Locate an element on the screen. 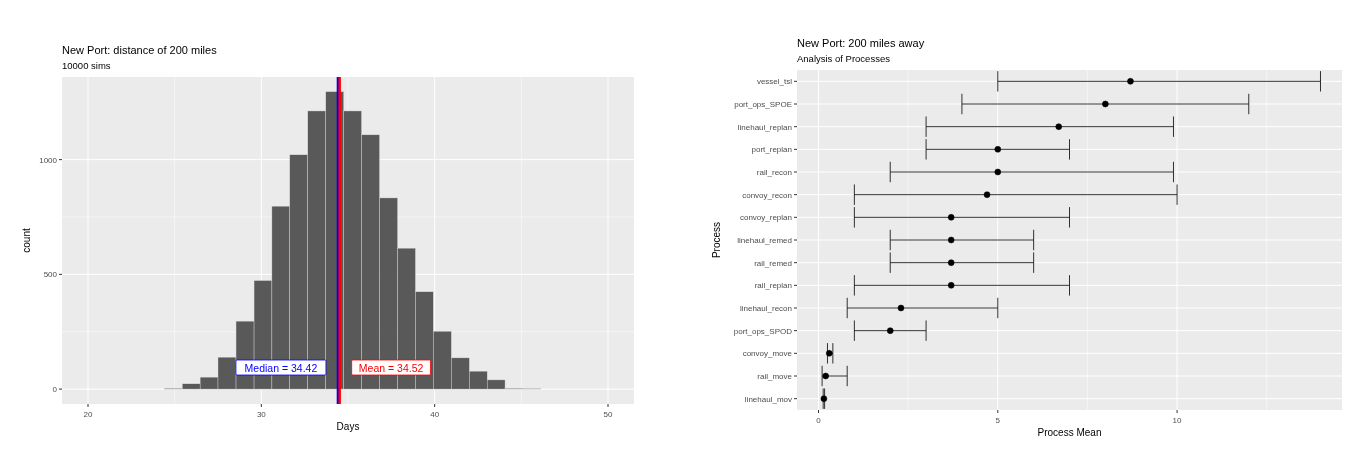 The height and width of the screenshot is (453, 1354). x-axis-title: Days is located at coordinates (348, 426).